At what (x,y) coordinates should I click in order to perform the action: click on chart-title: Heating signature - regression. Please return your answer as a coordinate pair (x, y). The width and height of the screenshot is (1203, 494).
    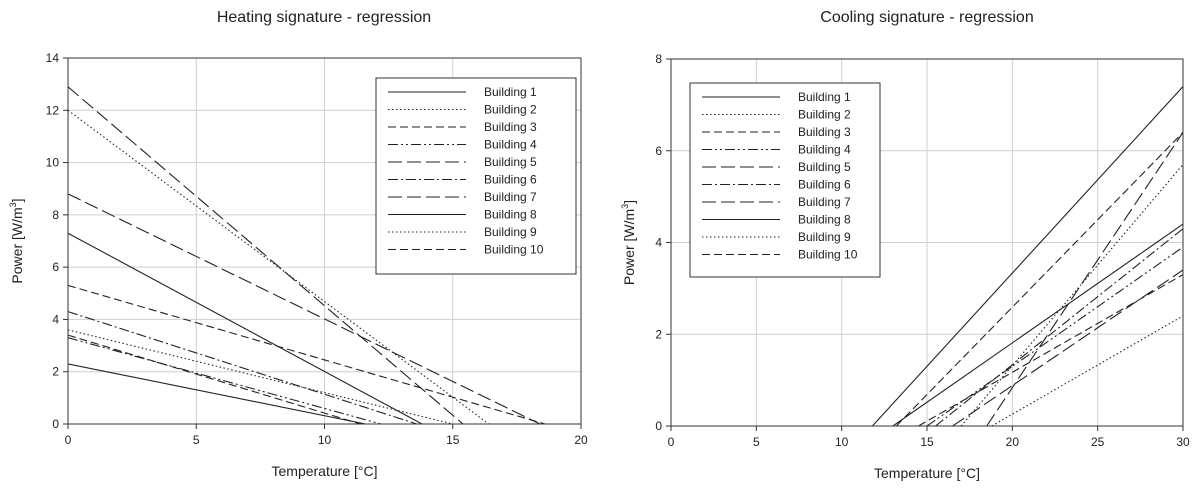
    Looking at the image, I should click on (324, 17).